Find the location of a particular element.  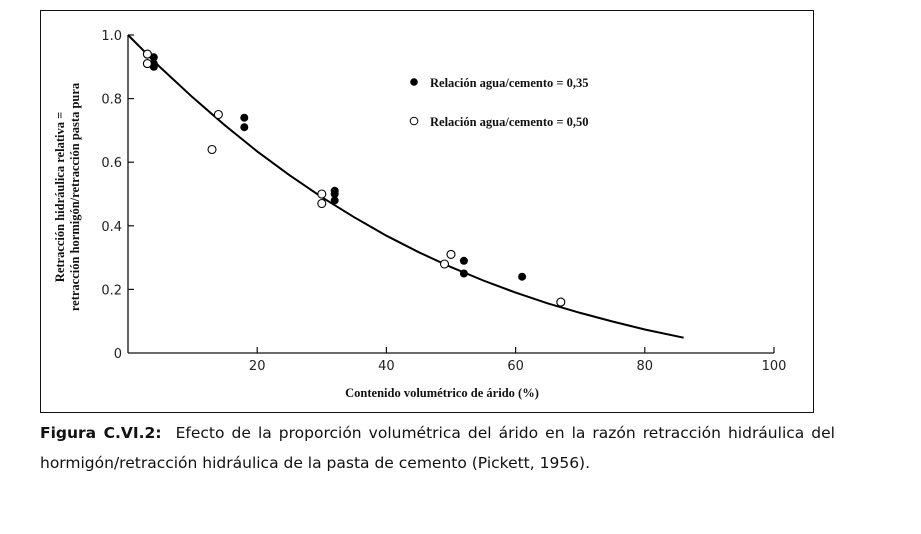

y-tick-label: 1.0 is located at coordinates (111, 36).